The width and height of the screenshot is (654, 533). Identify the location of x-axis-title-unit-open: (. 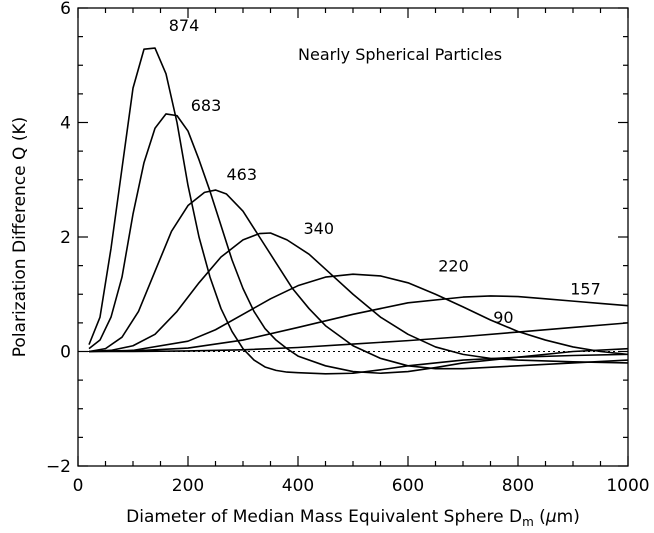
(540, 517).